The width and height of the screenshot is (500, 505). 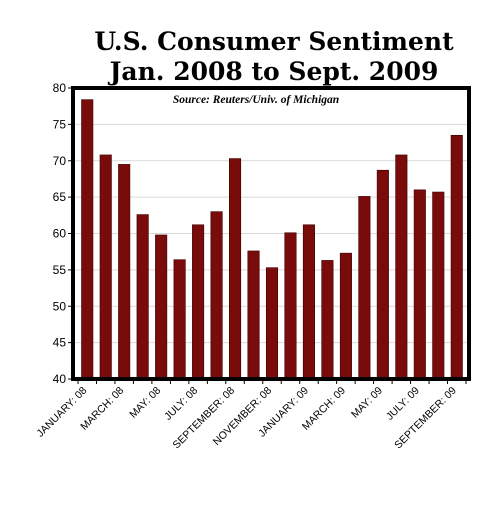 I want to click on y-tick-label: 75, so click(x=60, y=124).